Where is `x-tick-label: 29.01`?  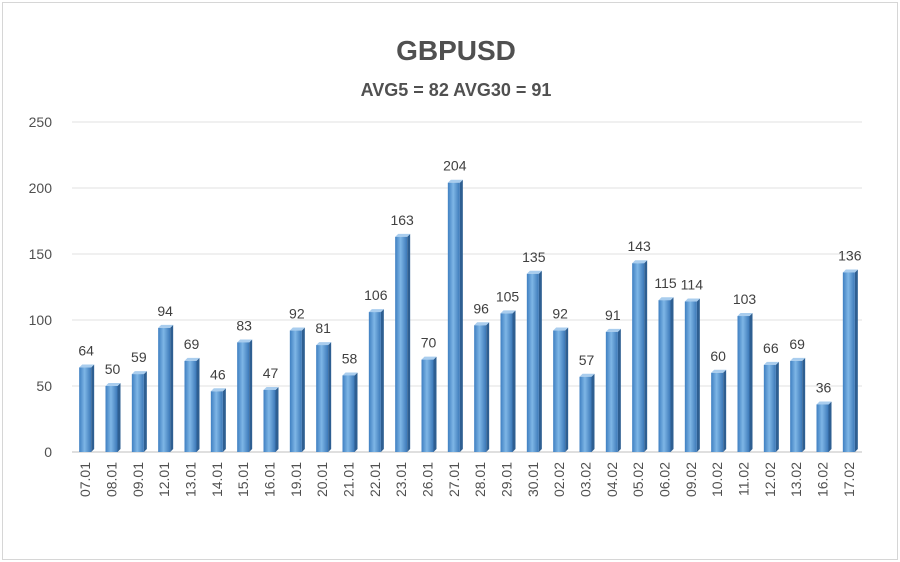 x-tick-label: 29.01 is located at coordinates (507, 479).